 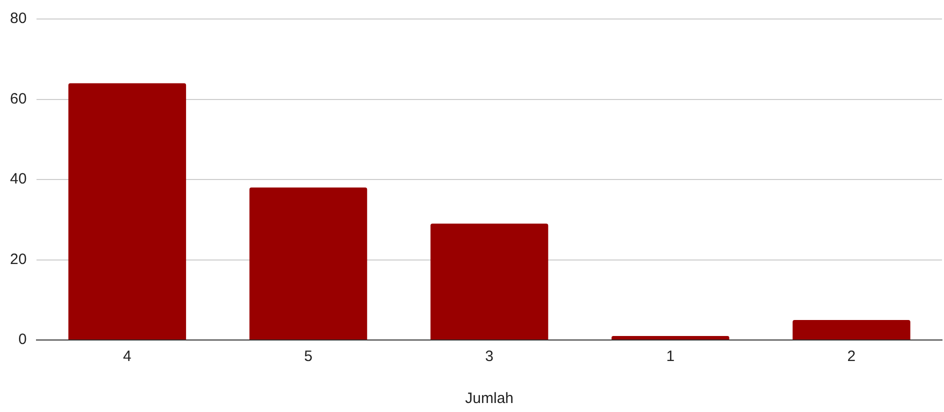 What do you see at coordinates (18, 19) in the screenshot?
I see `y-tick-label: 80` at bounding box center [18, 19].